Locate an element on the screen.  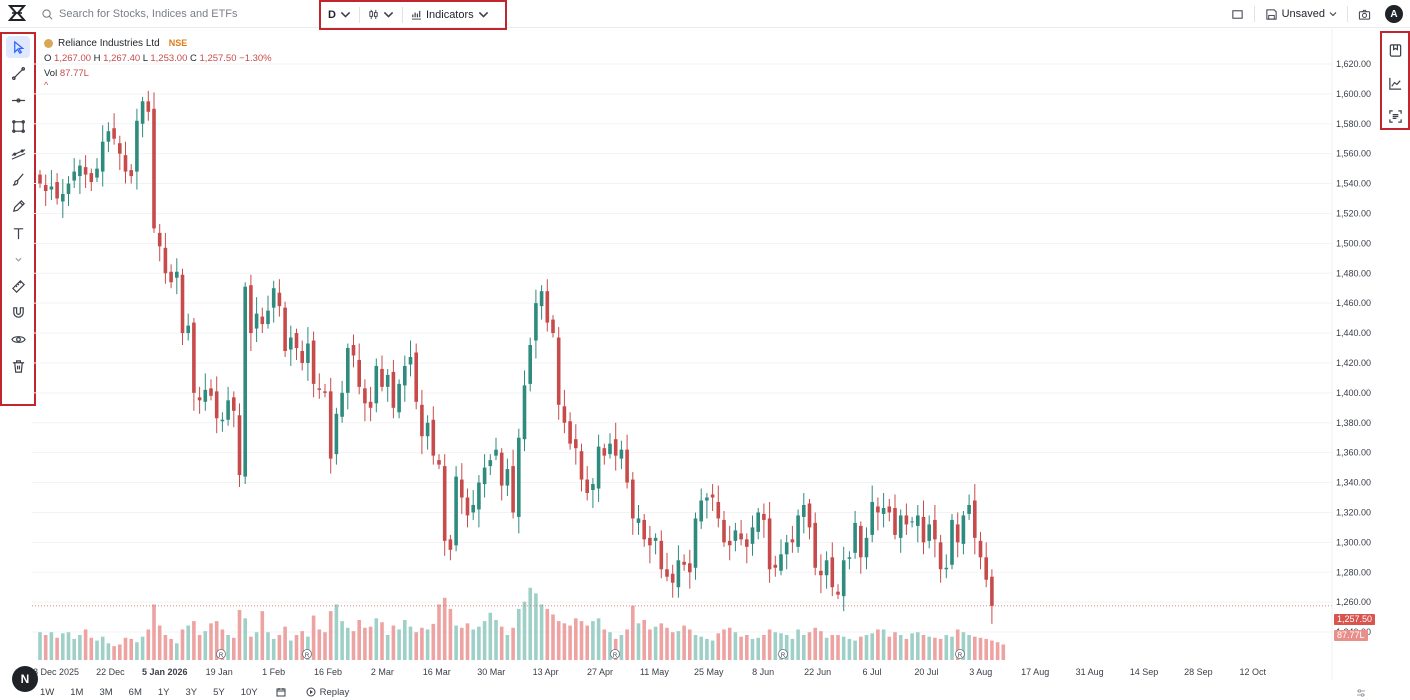
magnet-tool is located at coordinates (18, 313).